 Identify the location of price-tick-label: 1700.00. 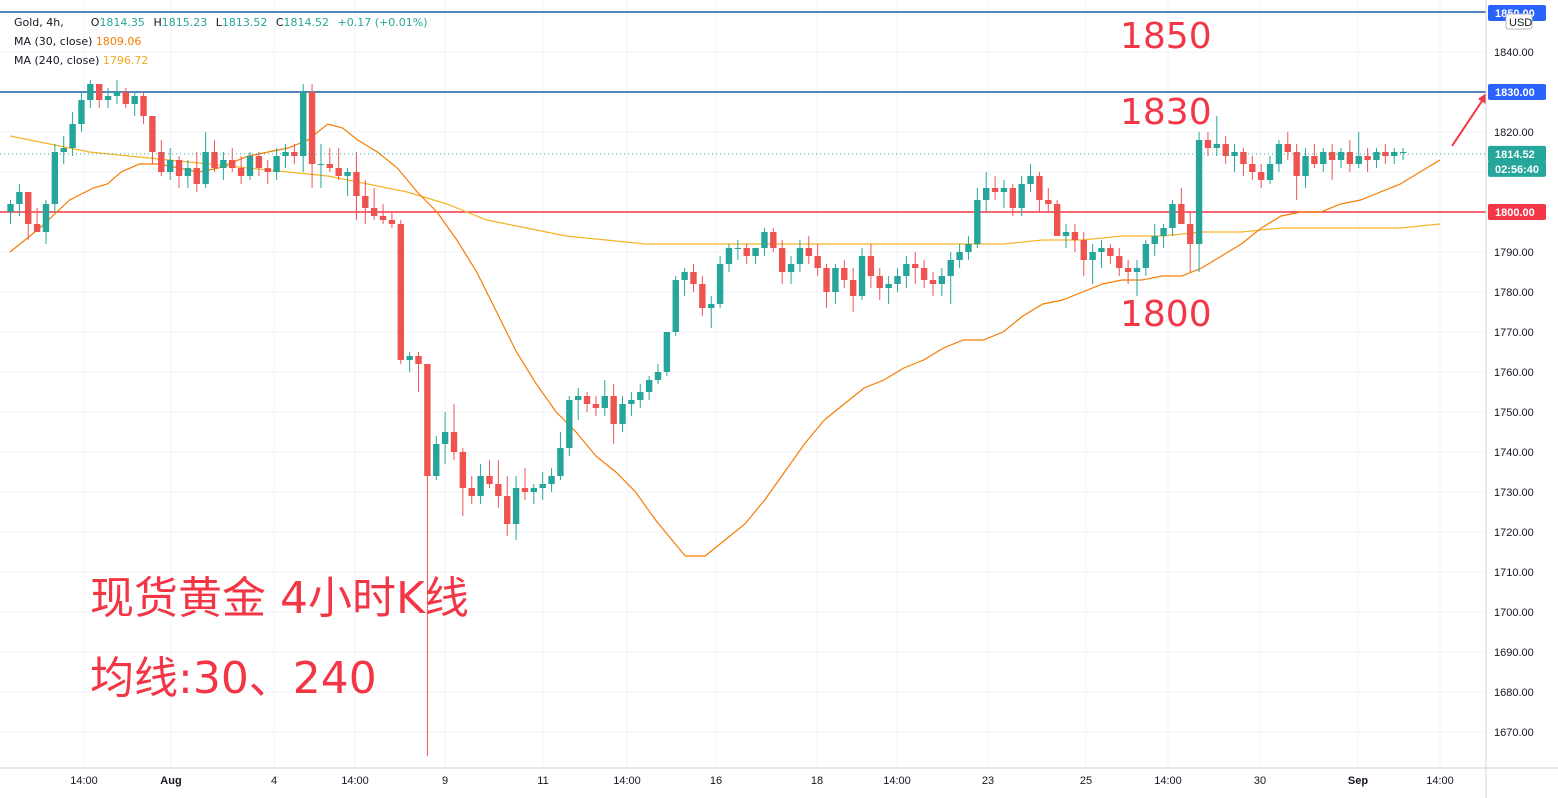
(1514, 613).